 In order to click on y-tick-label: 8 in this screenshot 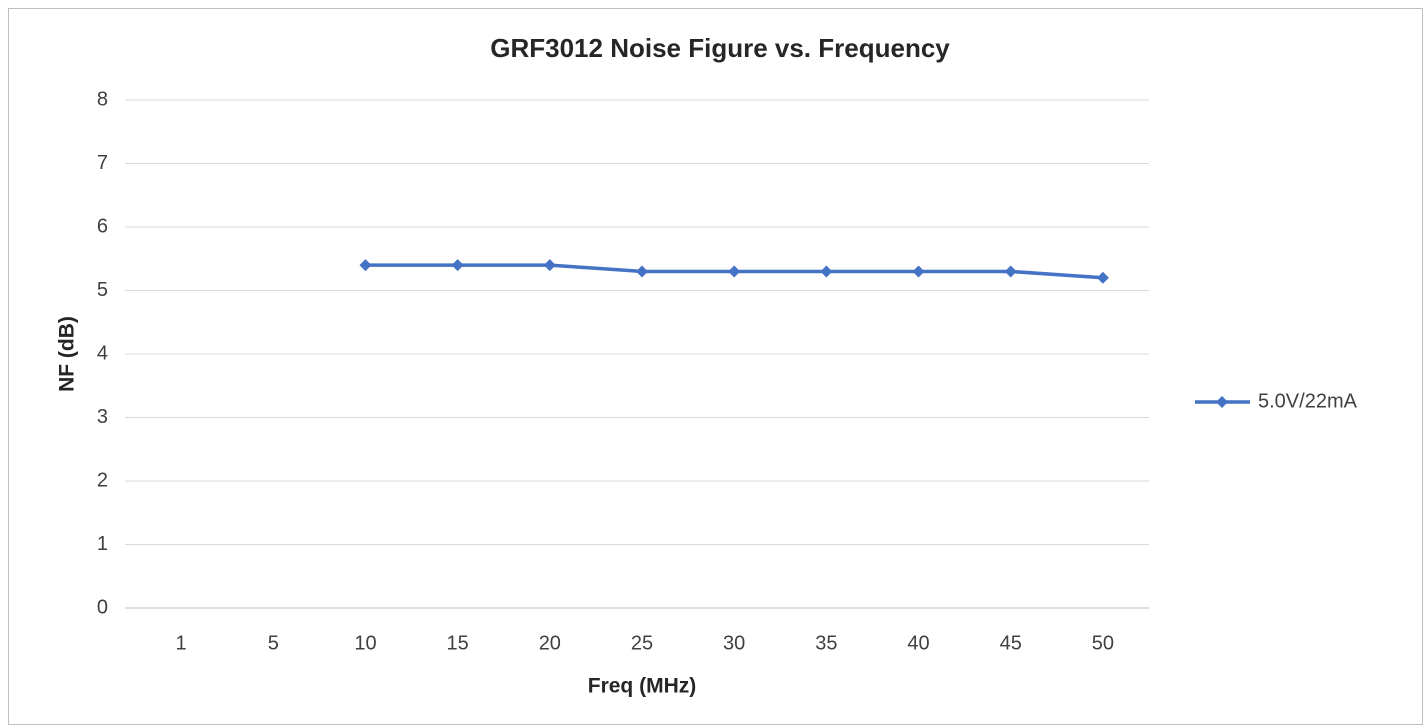, I will do `click(102, 99)`.